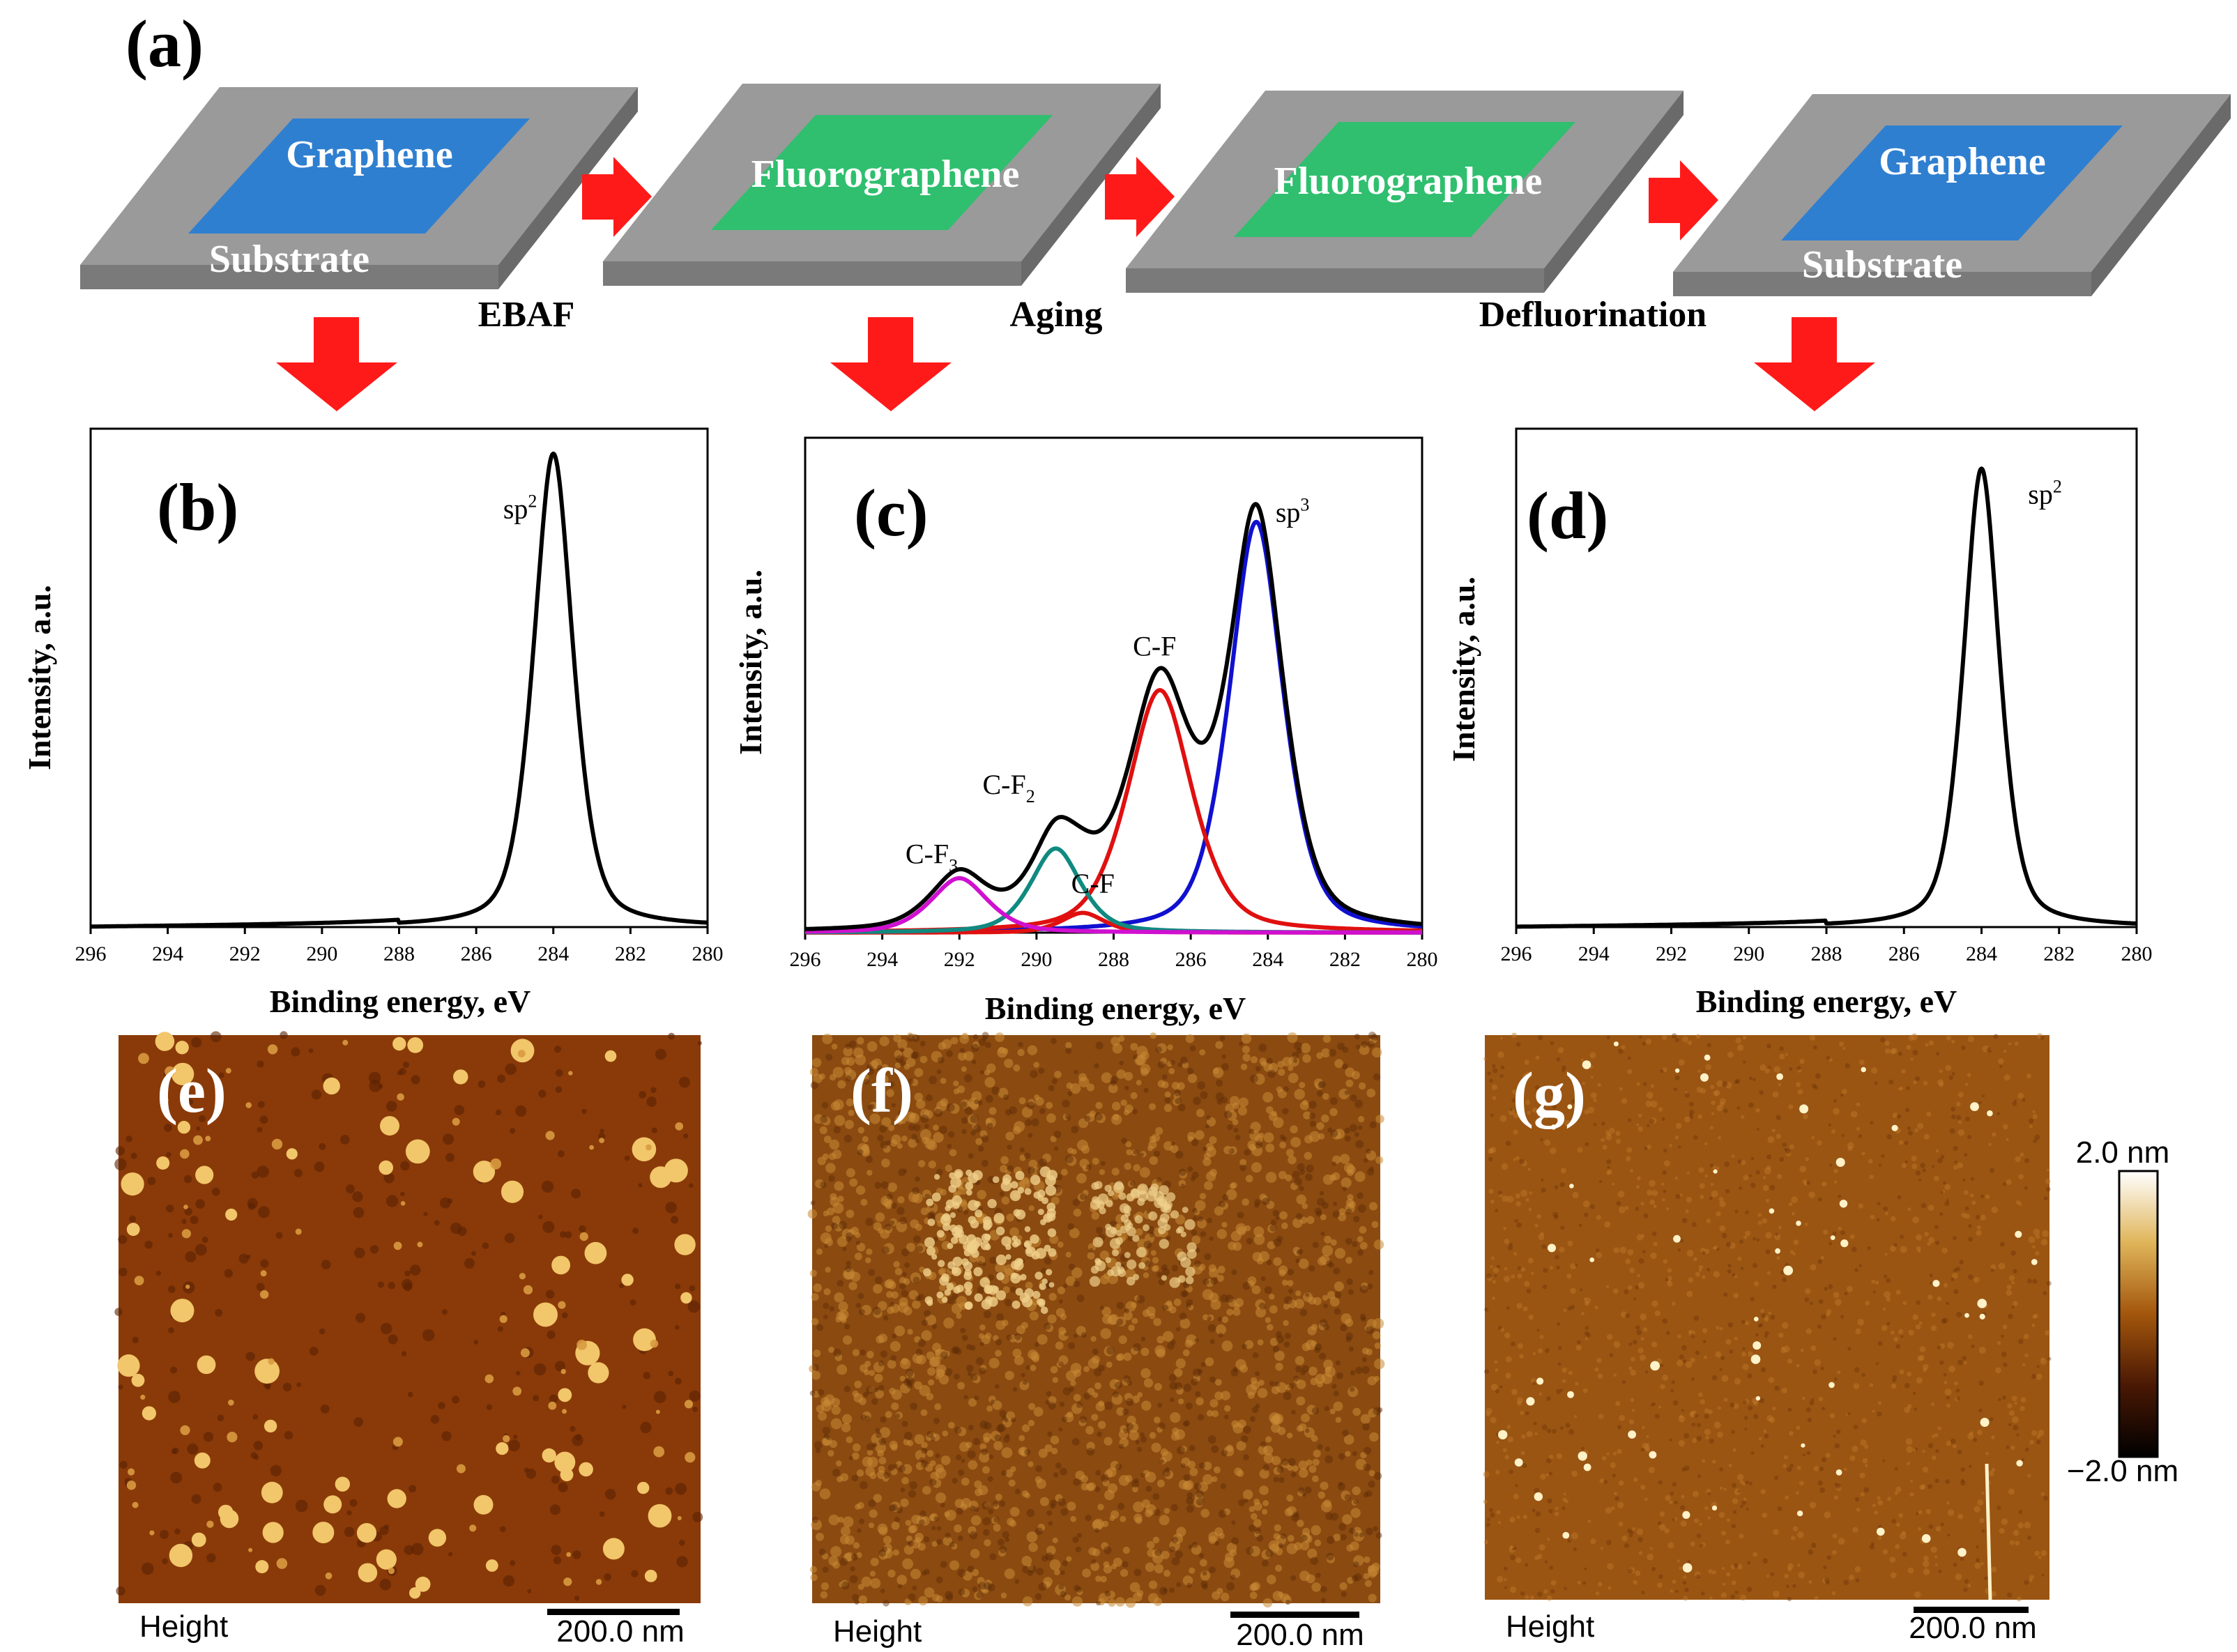 The width and height of the screenshot is (2237, 1652). What do you see at coordinates (1962, 161) in the screenshot?
I see `slab-4-top-label: Graphene` at bounding box center [1962, 161].